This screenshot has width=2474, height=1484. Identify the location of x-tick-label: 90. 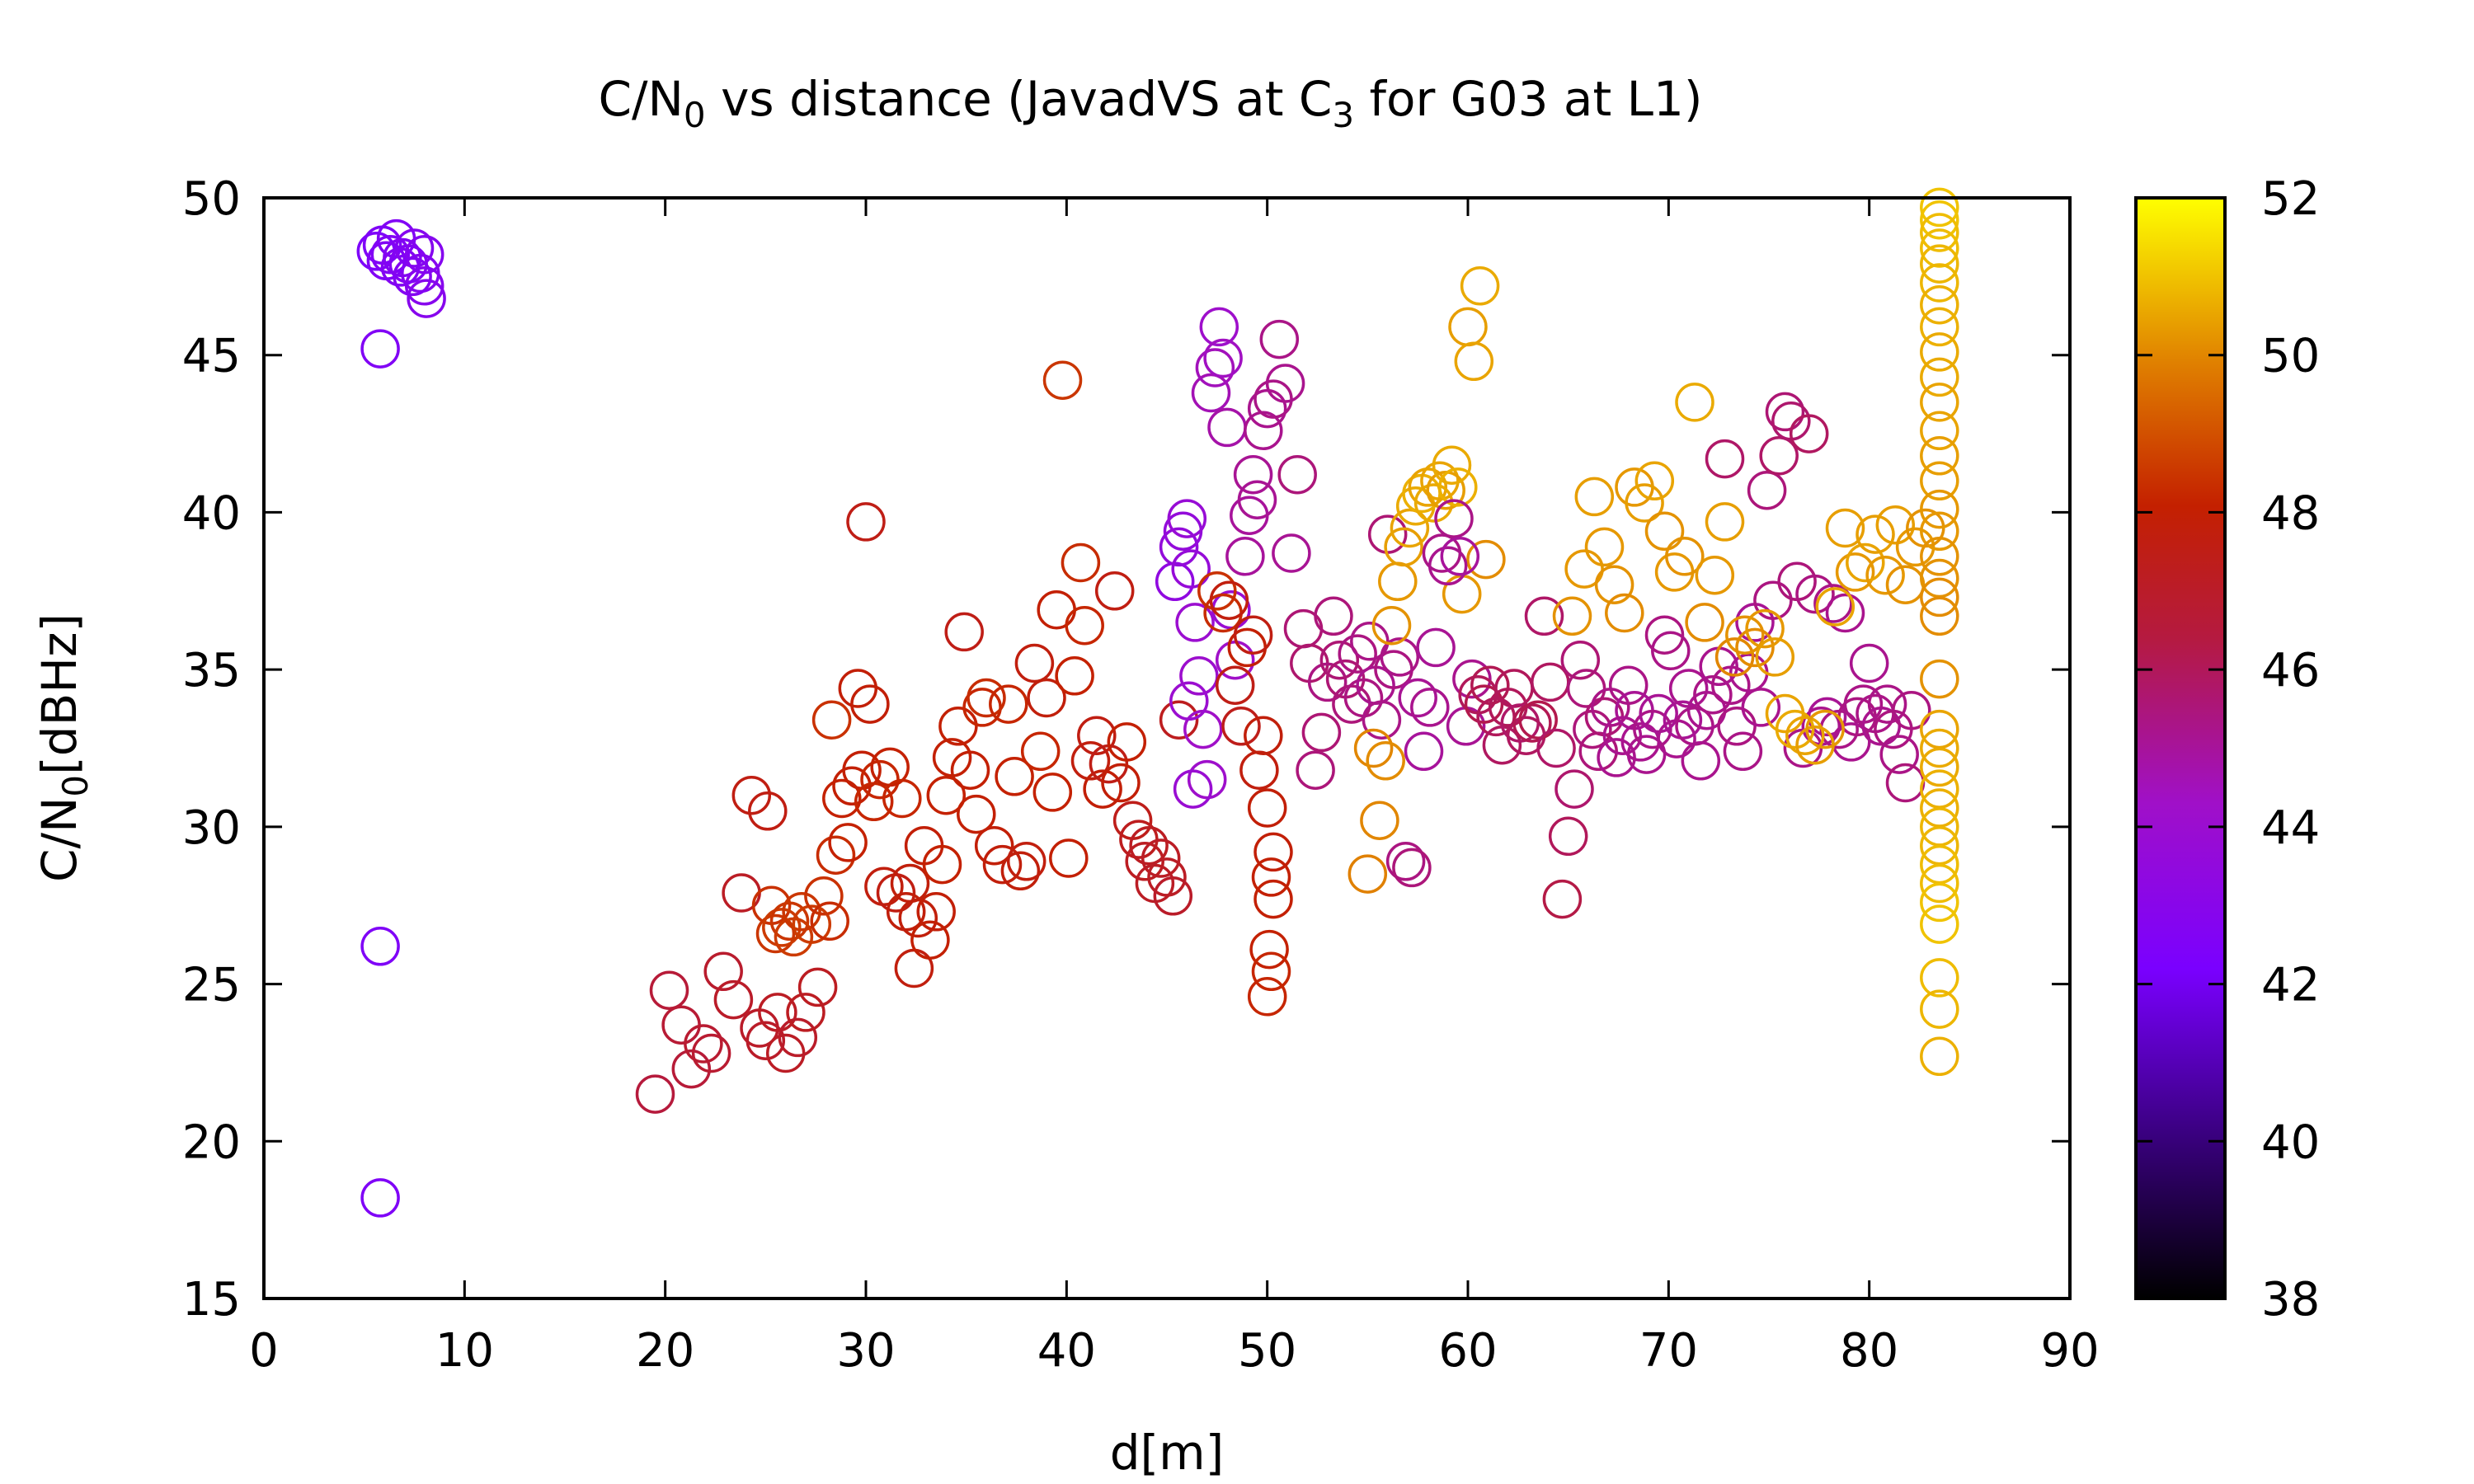
(2069, 1351).